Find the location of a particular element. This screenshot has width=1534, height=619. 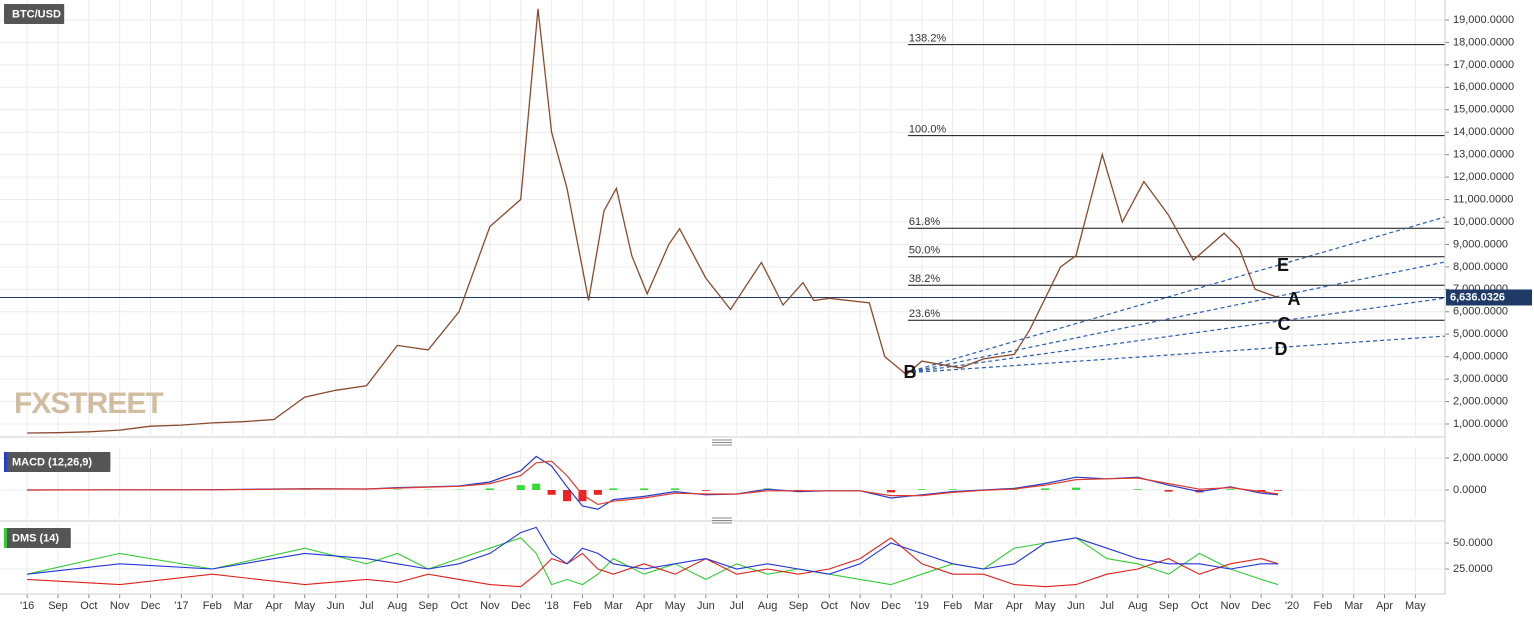

watermark: FXSTREET is located at coordinates (88, 403).